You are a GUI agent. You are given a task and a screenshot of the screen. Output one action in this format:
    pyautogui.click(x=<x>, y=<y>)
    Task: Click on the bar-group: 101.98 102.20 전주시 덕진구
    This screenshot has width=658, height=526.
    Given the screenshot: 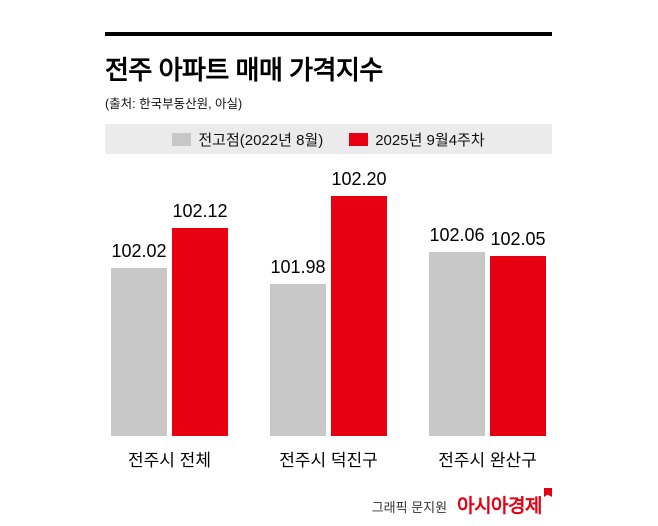 What is the action you would take?
    pyautogui.click(x=328, y=319)
    